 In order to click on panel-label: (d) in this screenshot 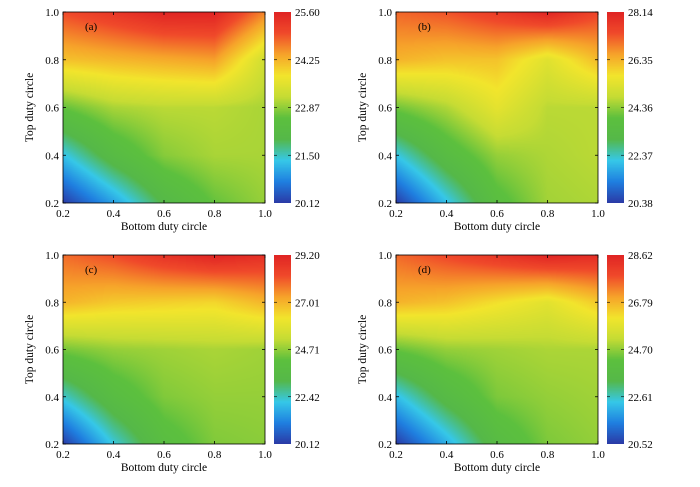, I will do `click(424, 270)`.